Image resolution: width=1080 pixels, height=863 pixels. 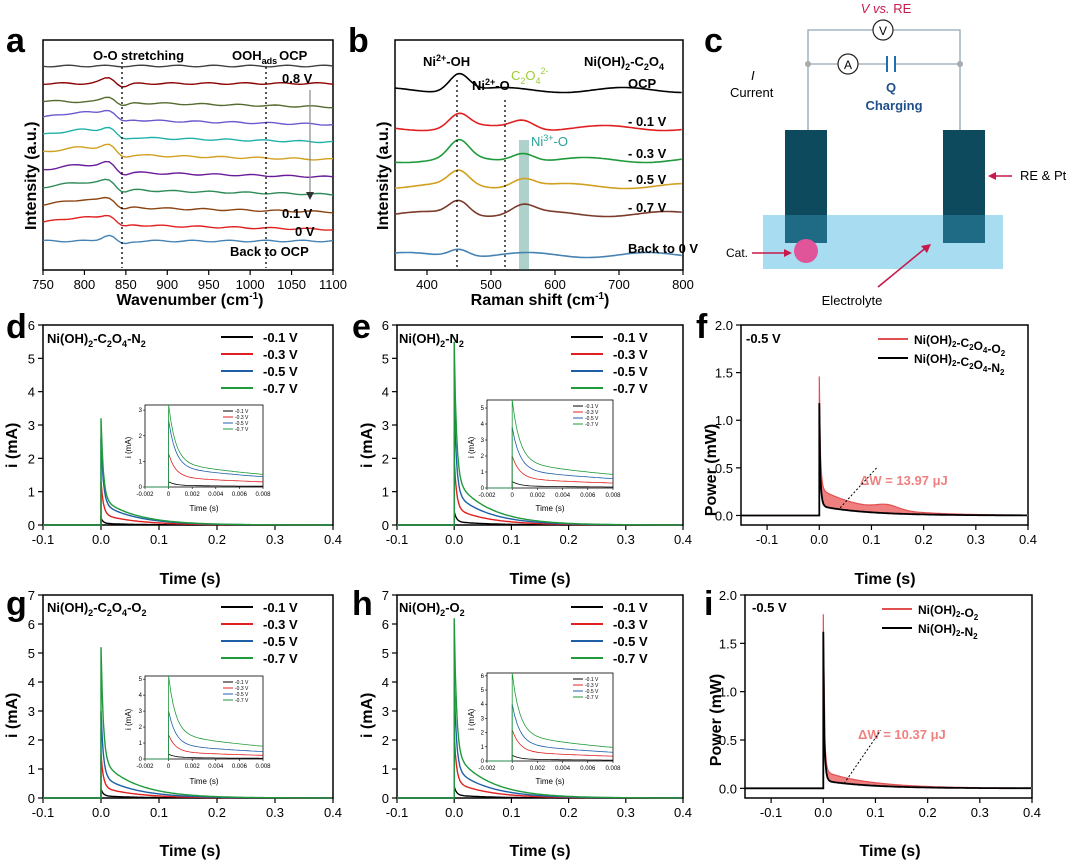 I want to click on panel-e-inset-xtick-label: 0.006, so click(x=588, y=496).